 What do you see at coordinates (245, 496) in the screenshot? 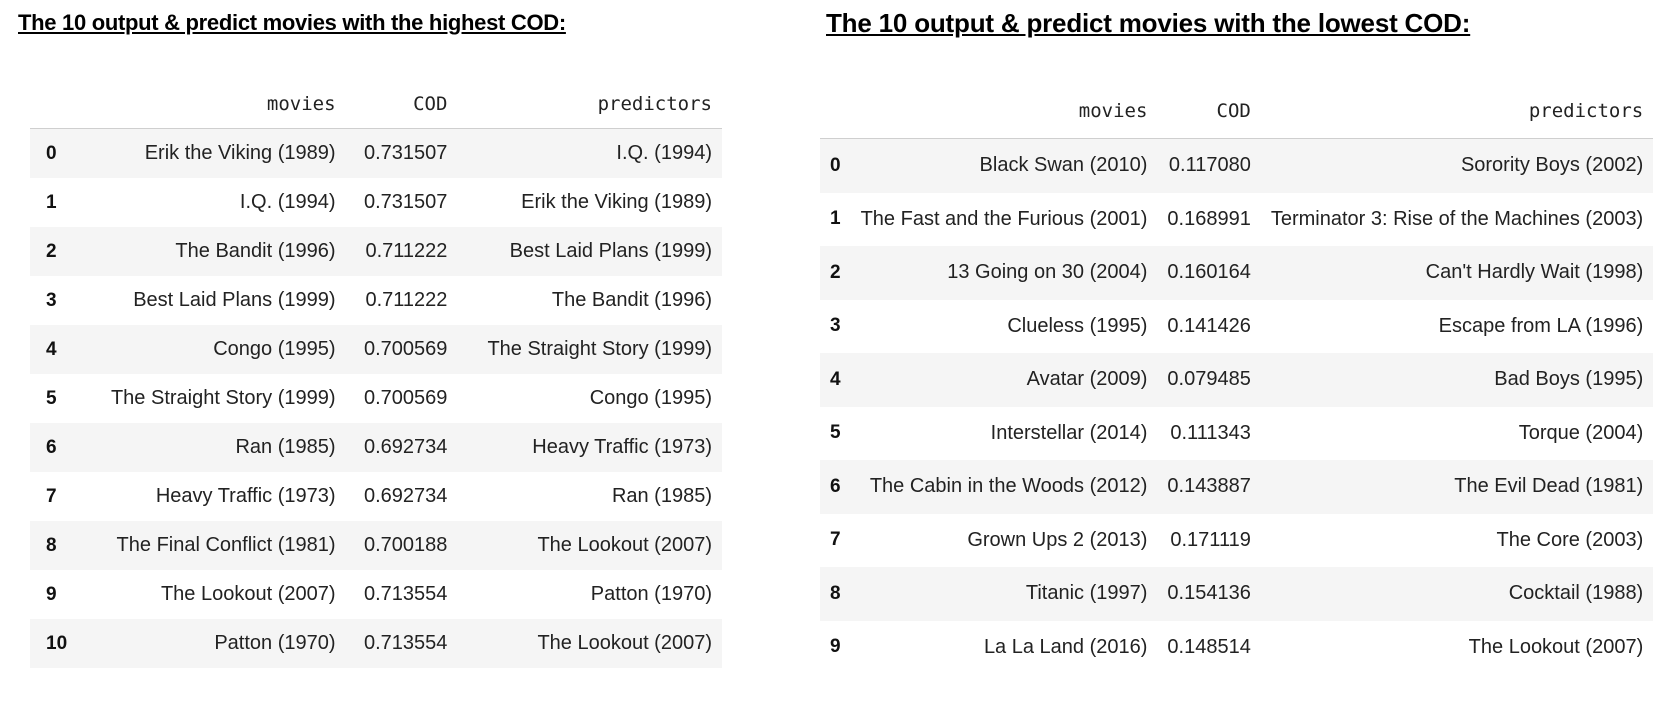
I see `movie-cell: Heavy Traffic (1973)` at bounding box center [245, 496].